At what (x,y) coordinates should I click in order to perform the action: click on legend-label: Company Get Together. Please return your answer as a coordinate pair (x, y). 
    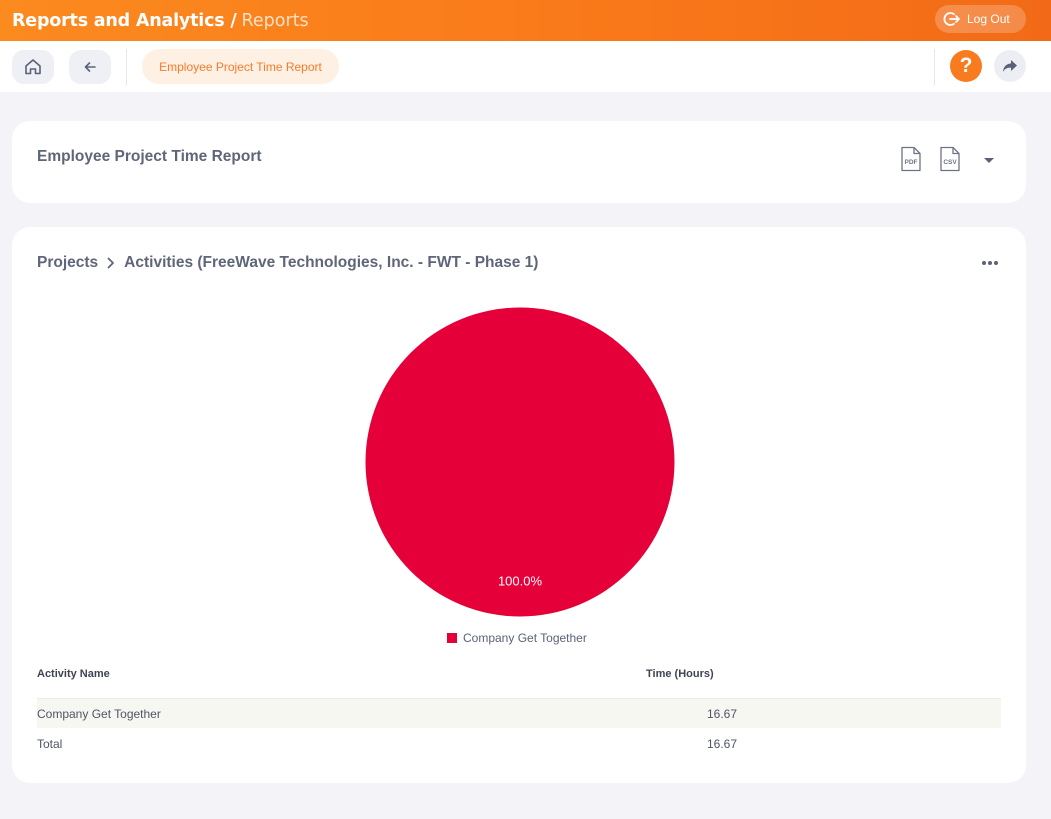
    Looking at the image, I should click on (525, 638).